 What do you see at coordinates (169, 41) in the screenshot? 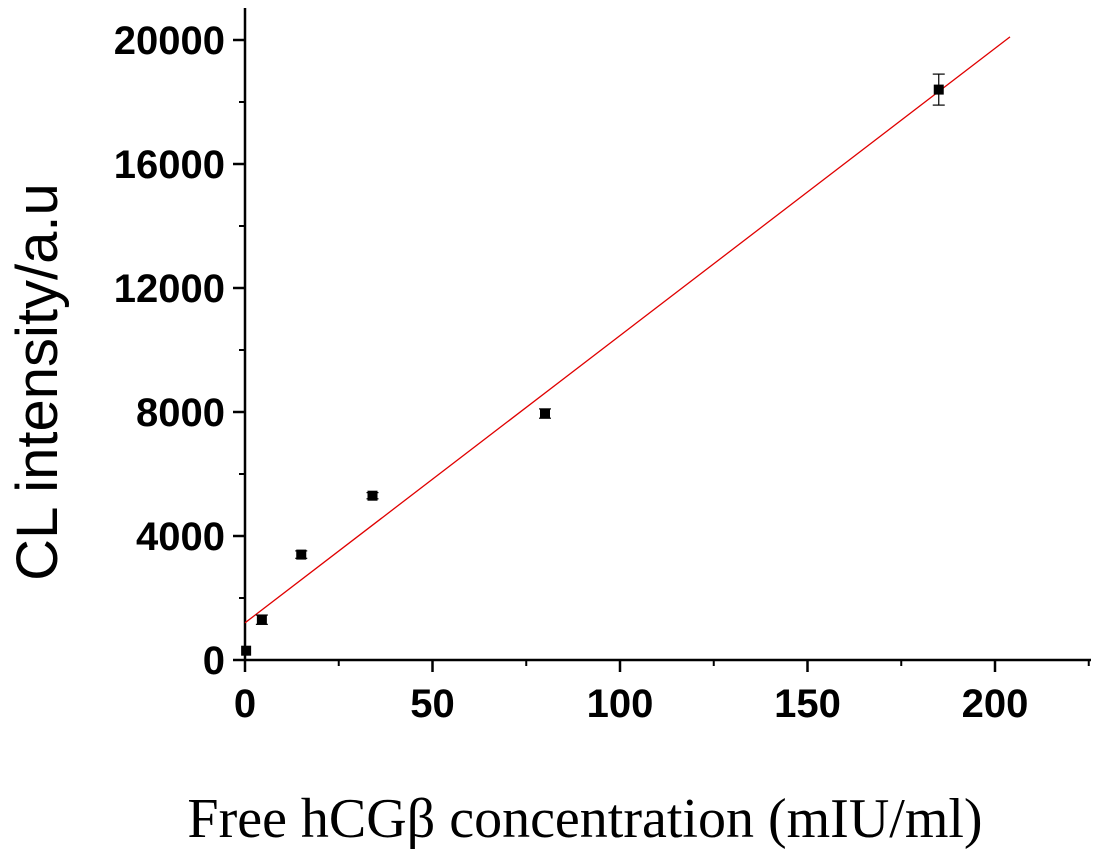
I see `y-tick-label: 20000` at bounding box center [169, 41].